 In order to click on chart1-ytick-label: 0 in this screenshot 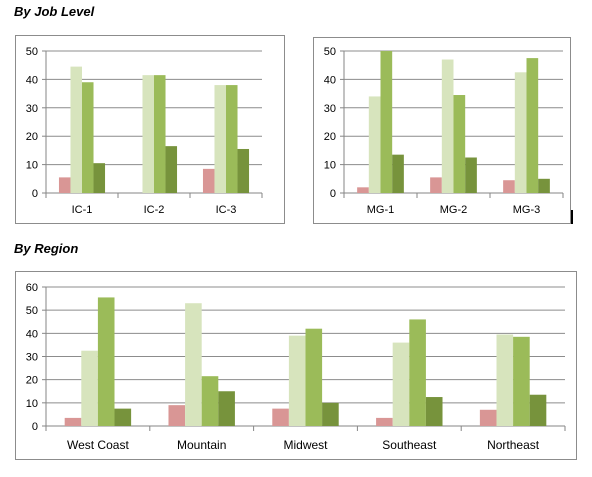, I will do `click(35, 194)`.